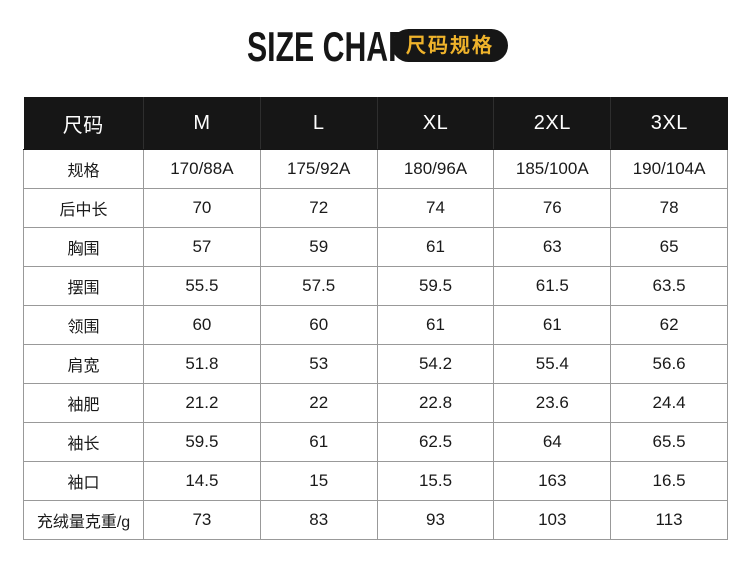 The image size is (750, 567). What do you see at coordinates (552, 123) in the screenshot?
I see `size-column-header: 2XL` at bounding box center [552, 123].